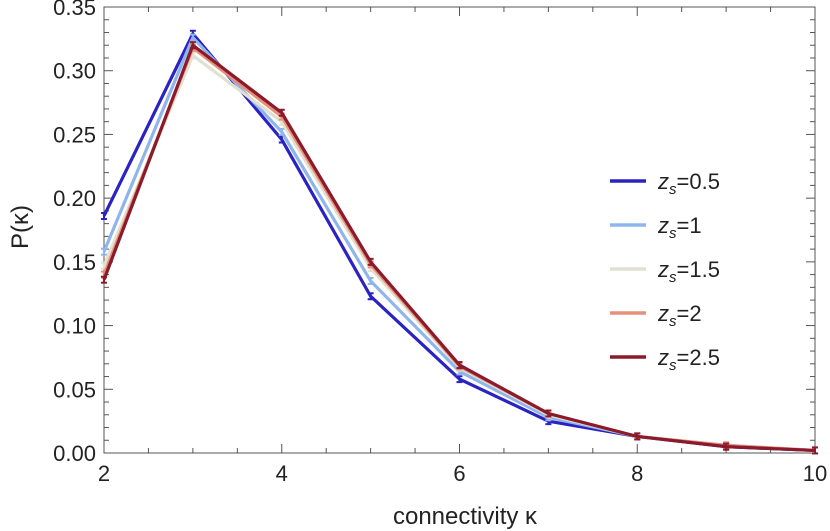 This screenshot has height=531, width=830. What do you see at coordinates (74, 134) in the screenshot?
I see `y-tick-label: 0.25` at bounding box center [74, 134].